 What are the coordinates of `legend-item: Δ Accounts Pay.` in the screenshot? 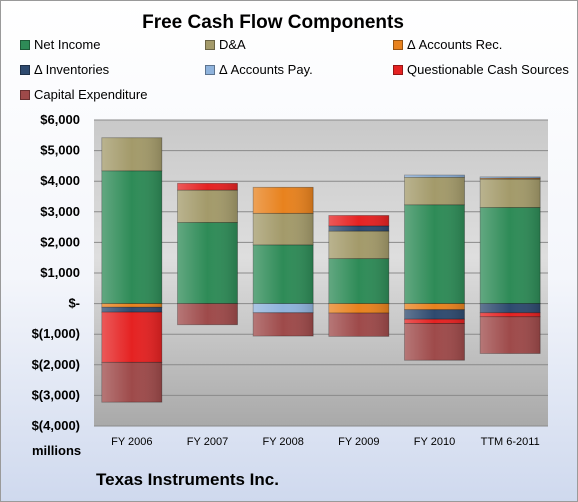 It's located at (259, 69).